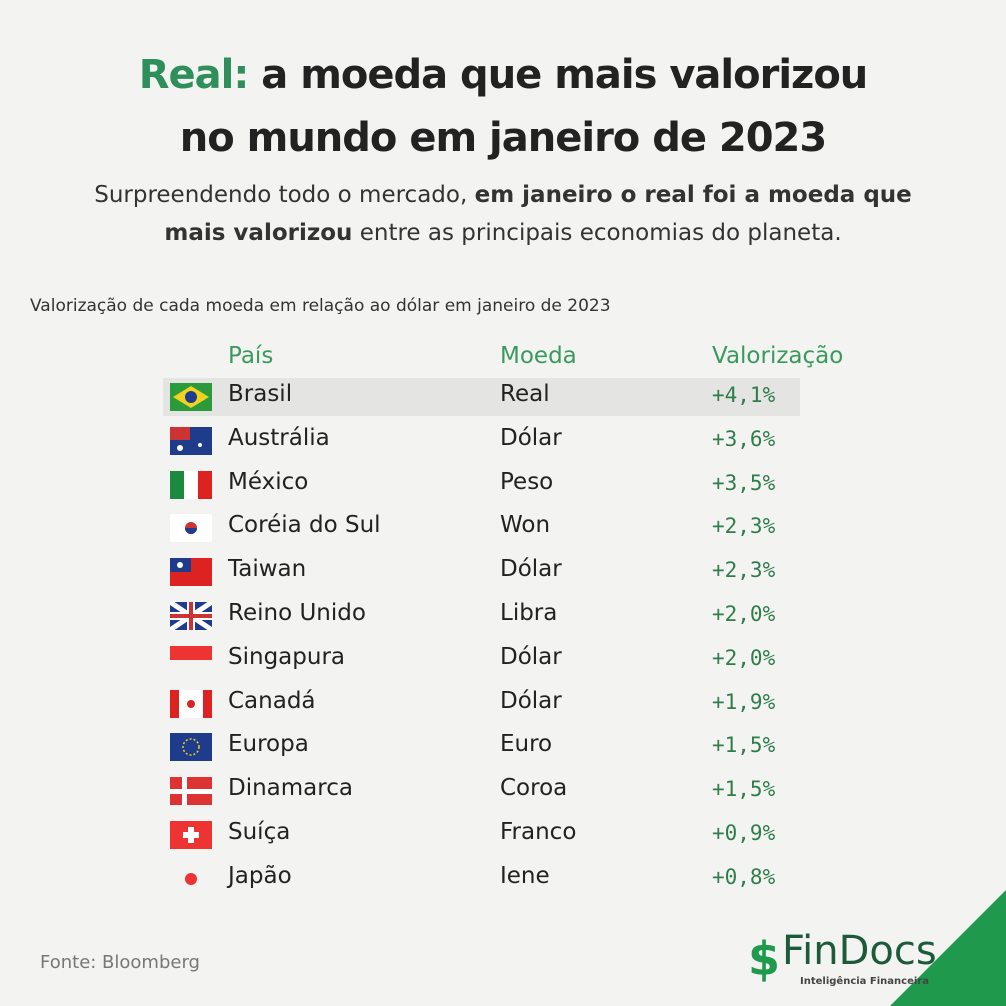 The image size is (1006, 1006). What do you see at coordinates (286, 656) in the screenshot?
I see `country: Singapura` at bounding box center [286, 656].